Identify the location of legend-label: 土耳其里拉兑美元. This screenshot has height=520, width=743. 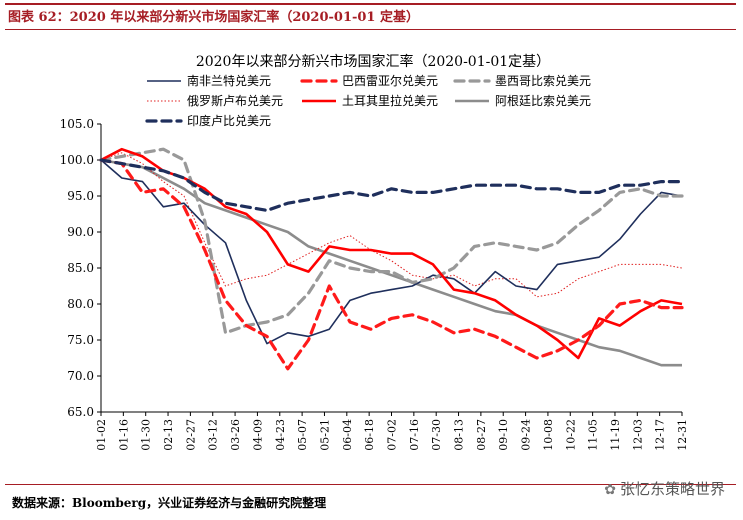
(390, 100).